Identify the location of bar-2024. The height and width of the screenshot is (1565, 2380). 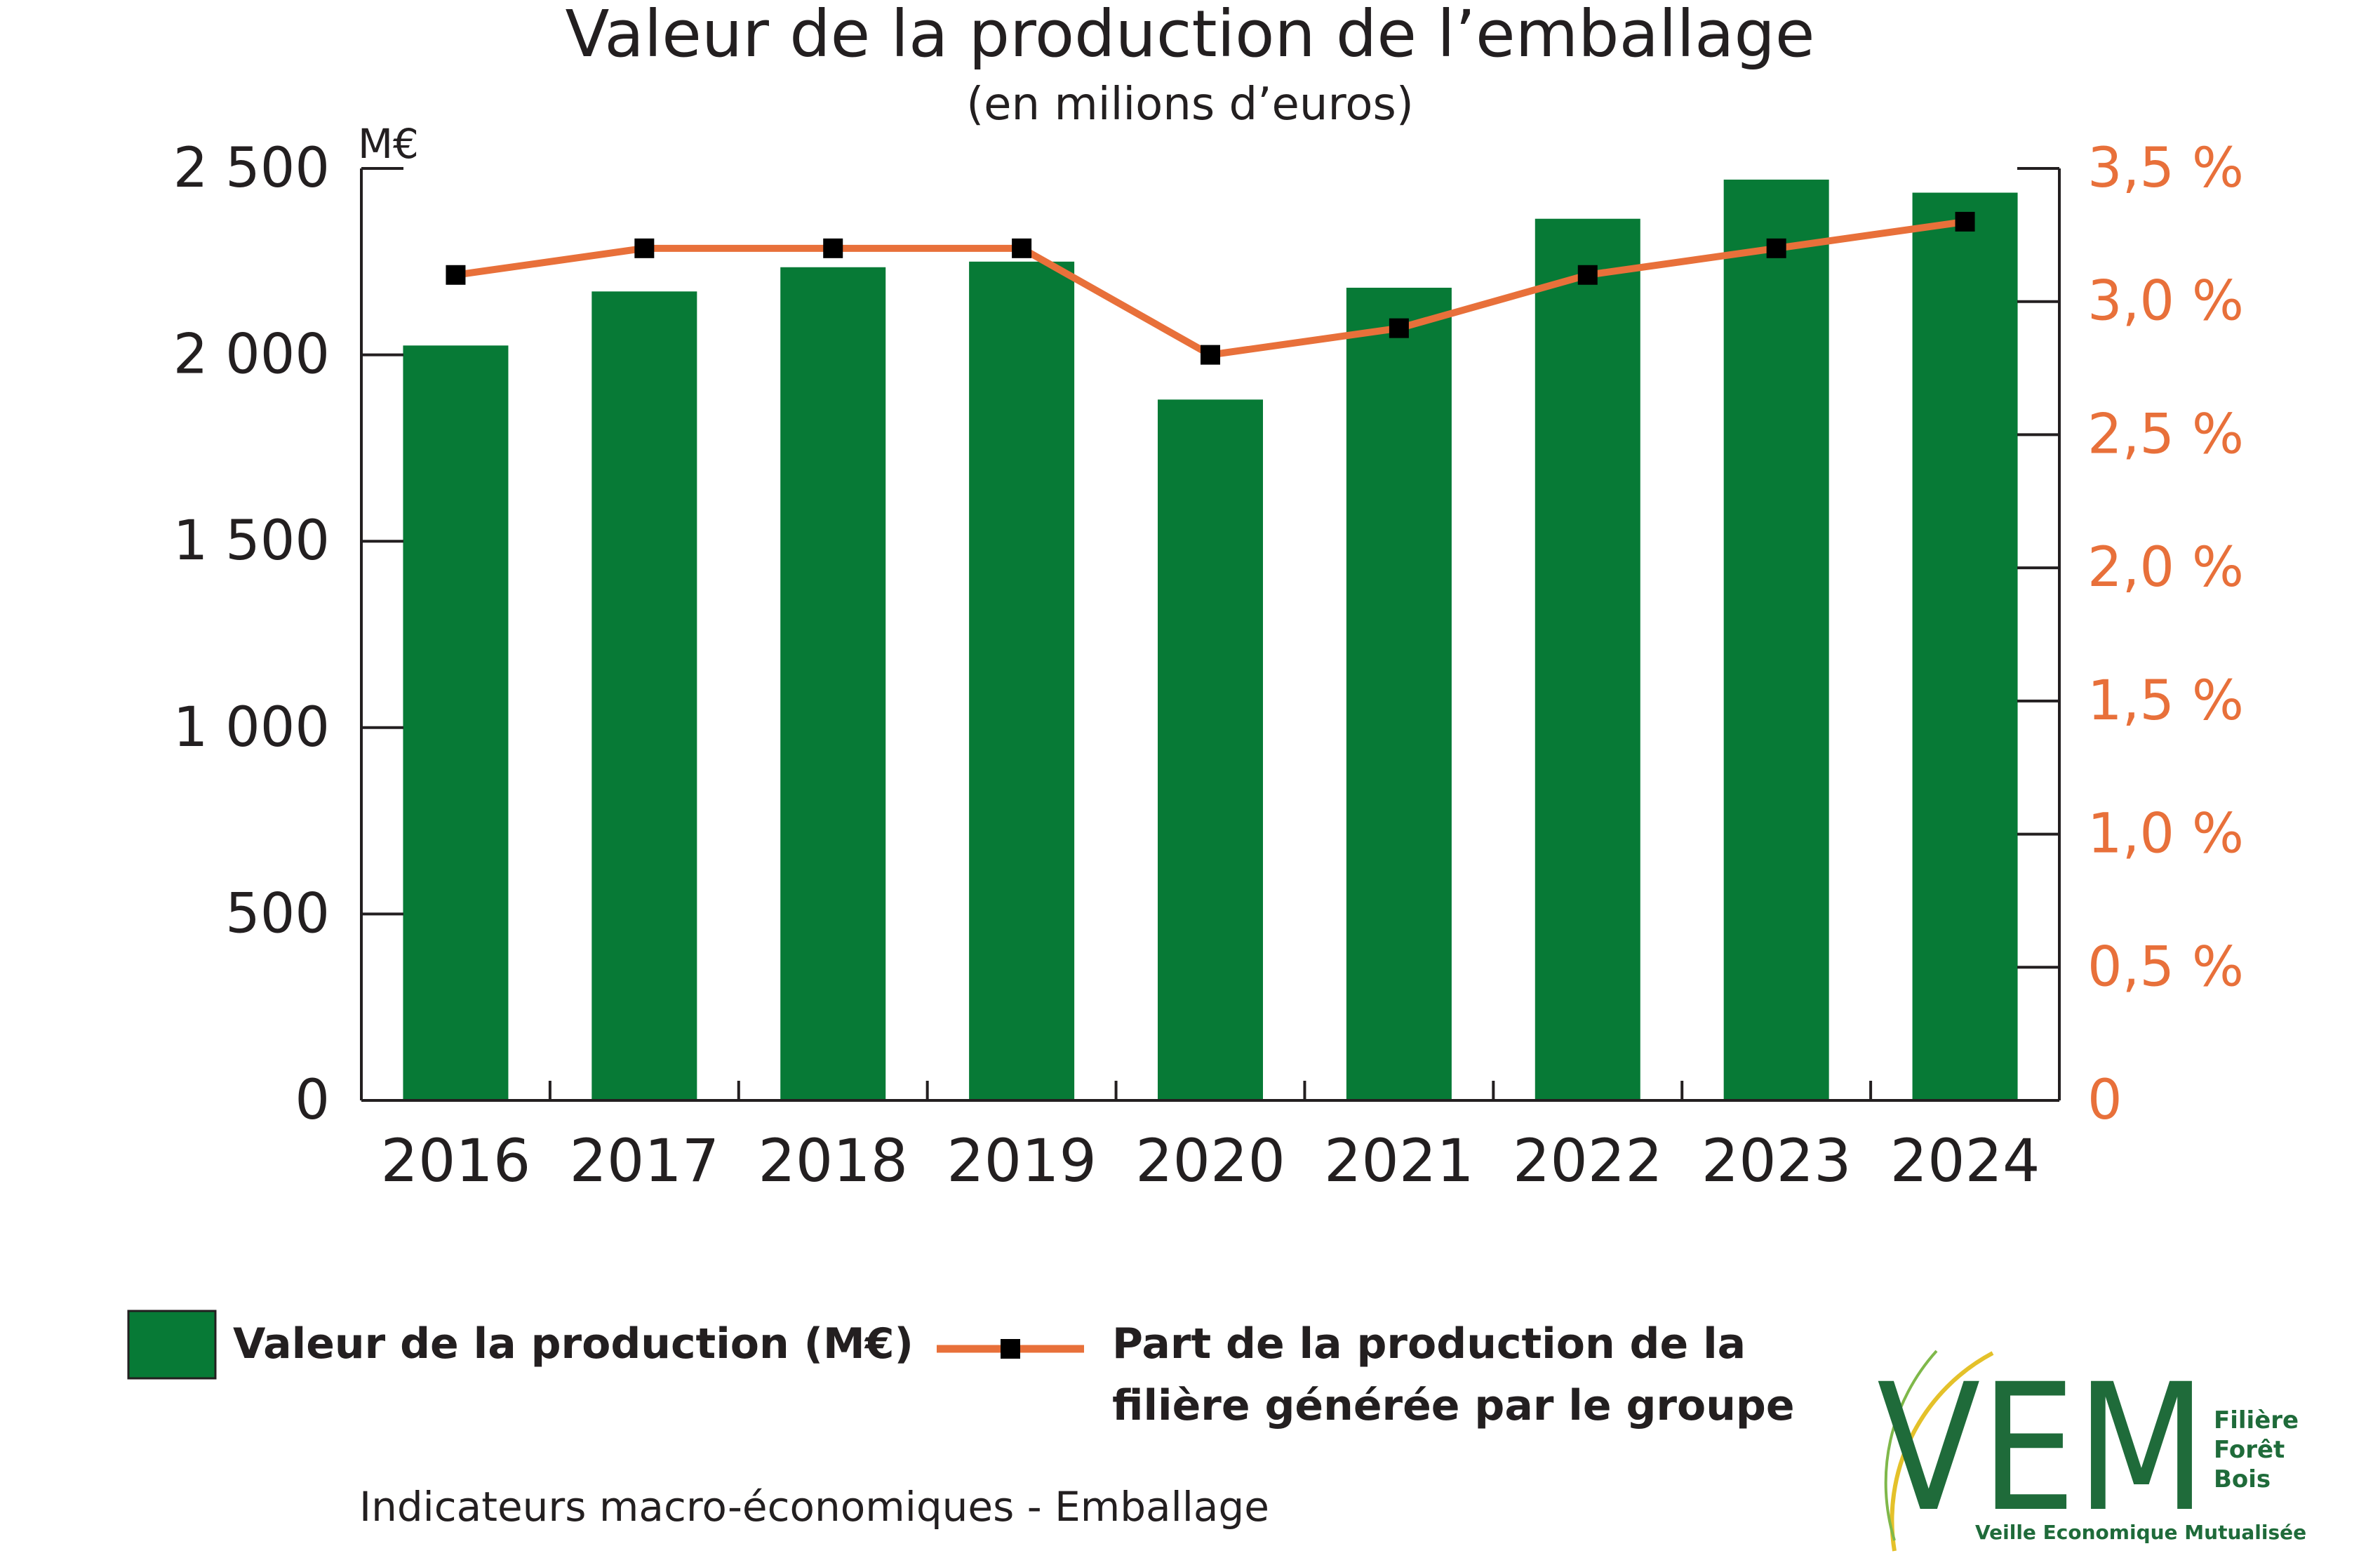
(1965, 646).